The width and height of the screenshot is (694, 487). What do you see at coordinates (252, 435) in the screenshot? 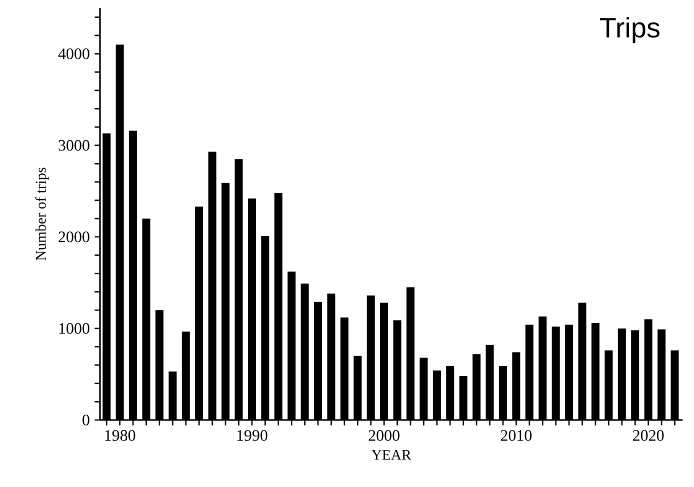
I see `x-tick-label: 1990` at bounding box center [252, 435].